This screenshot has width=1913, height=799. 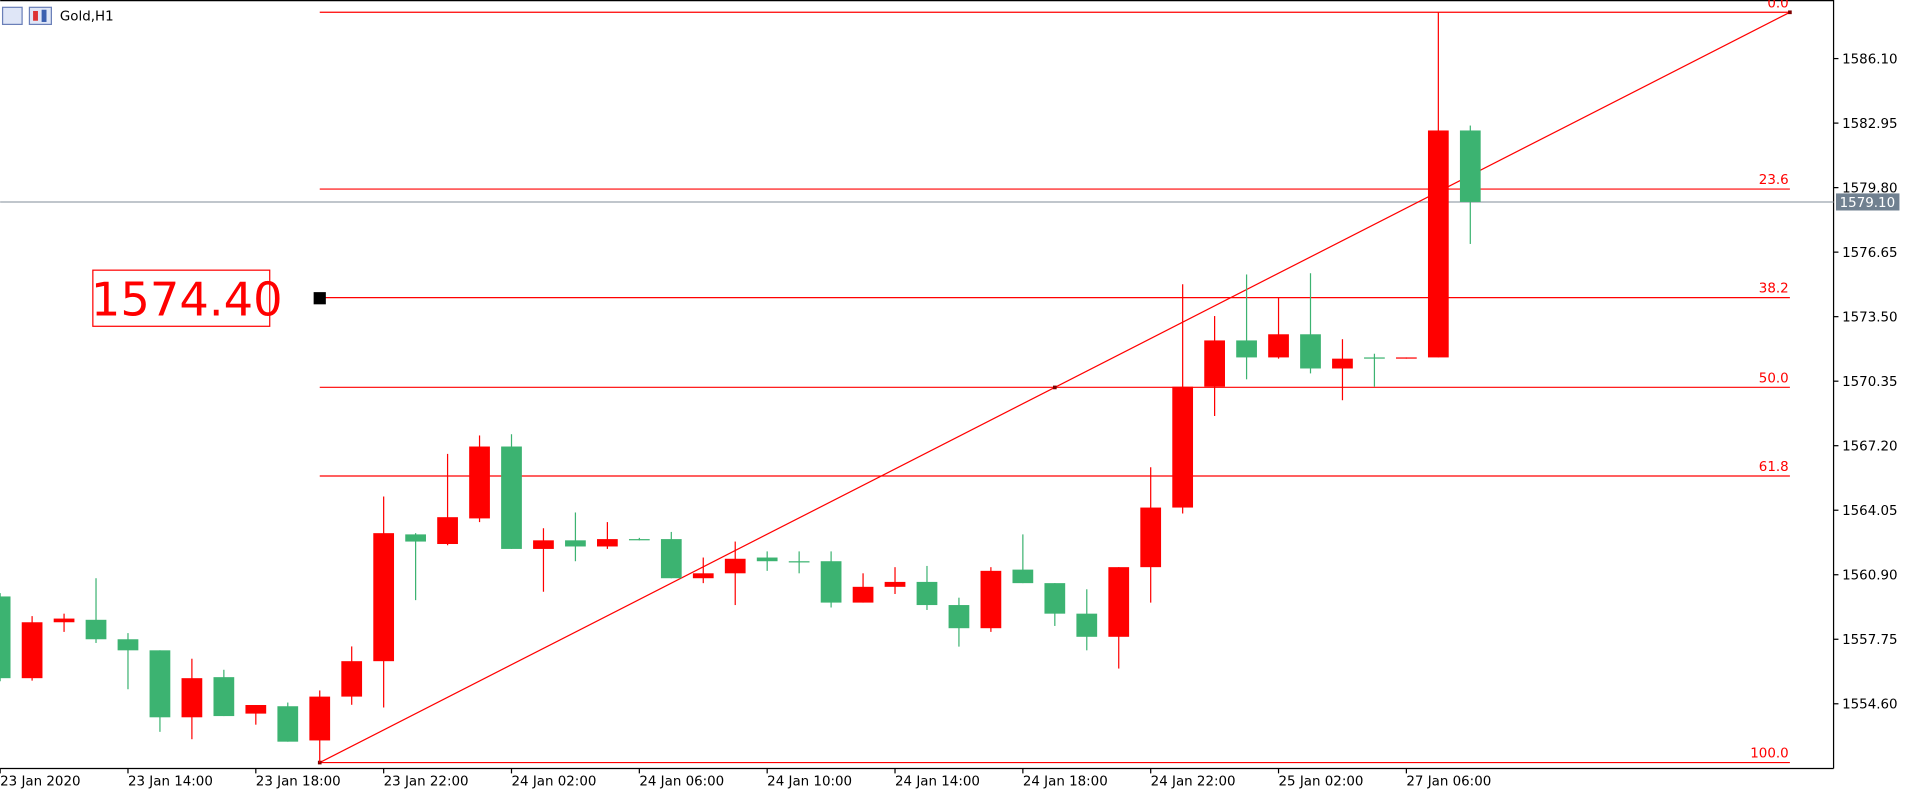 What do you see at coordinates (1448, 782) in the screenshot?
I see `x-tick-label: 27 Jan 06:00` at bounding box center [1448, 782].